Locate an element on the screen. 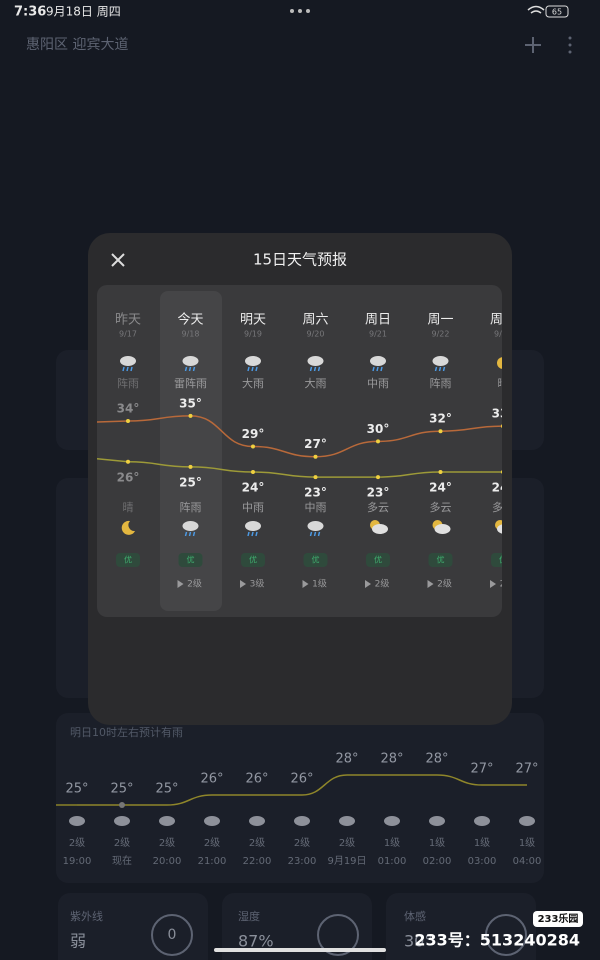 The width and height of the screenshot is (600, 960). brand-badge is located at coordinates (558, 919).